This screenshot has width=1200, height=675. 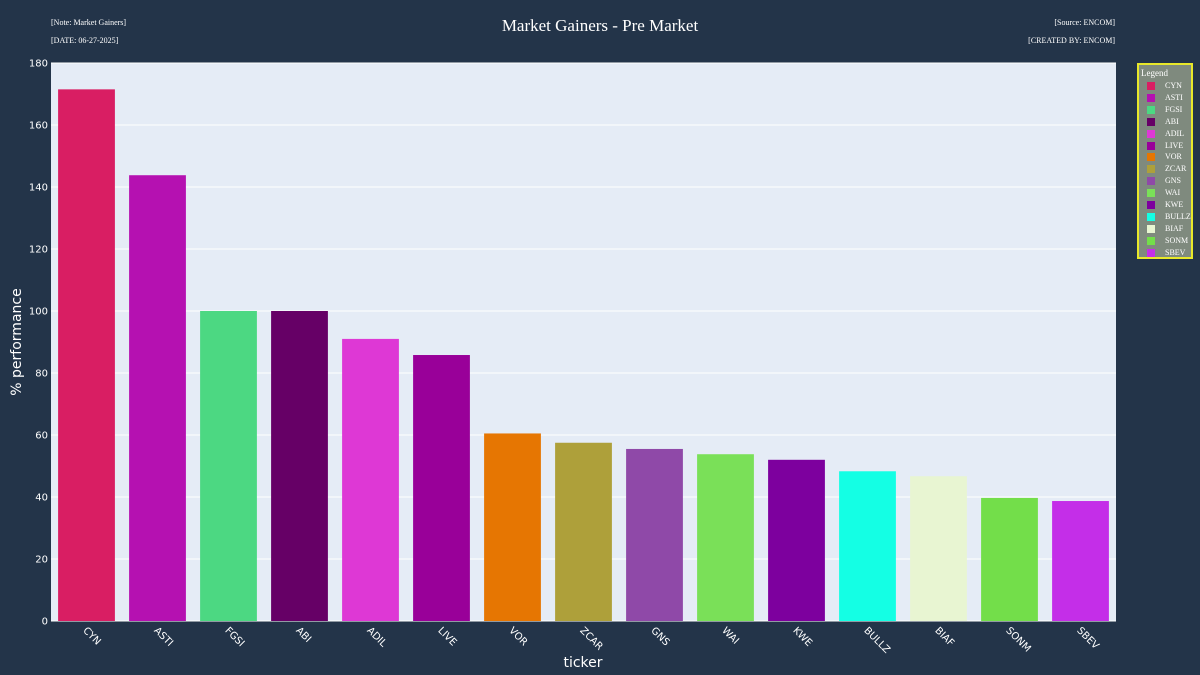 What do you see at coordinates (867, 546) in the screenshot?
I see `bar-bullz` at bounding box center [867, 546].